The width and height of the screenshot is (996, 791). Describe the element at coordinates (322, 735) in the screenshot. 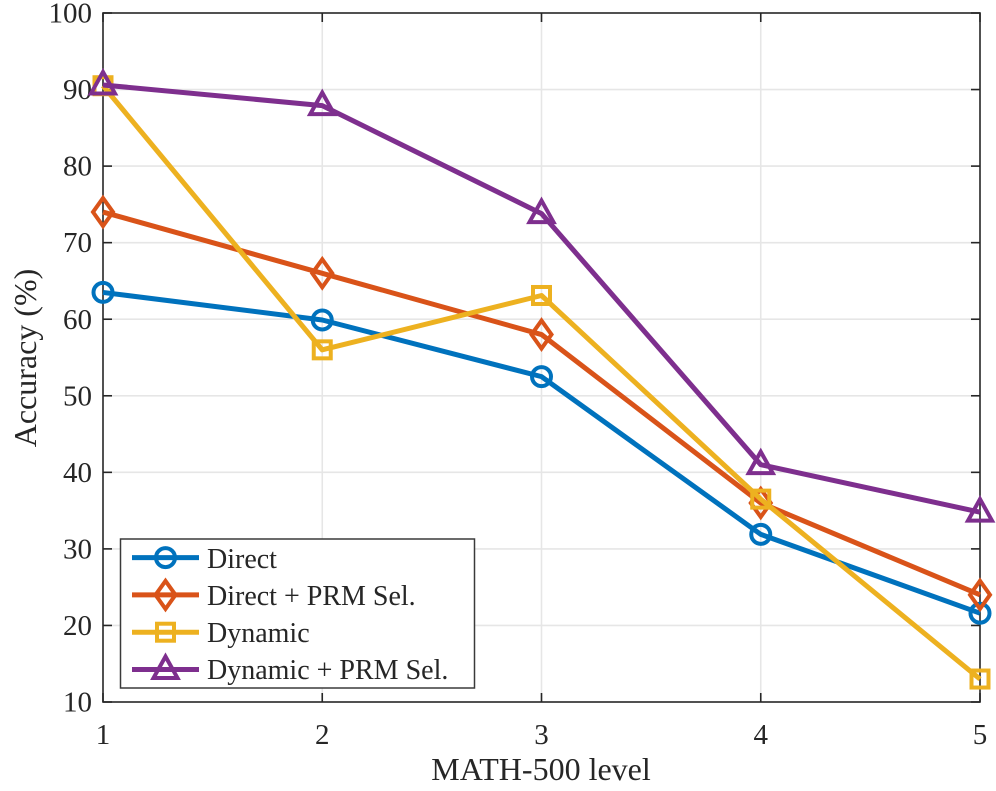

I see `x-tick-label: 2` at that location.